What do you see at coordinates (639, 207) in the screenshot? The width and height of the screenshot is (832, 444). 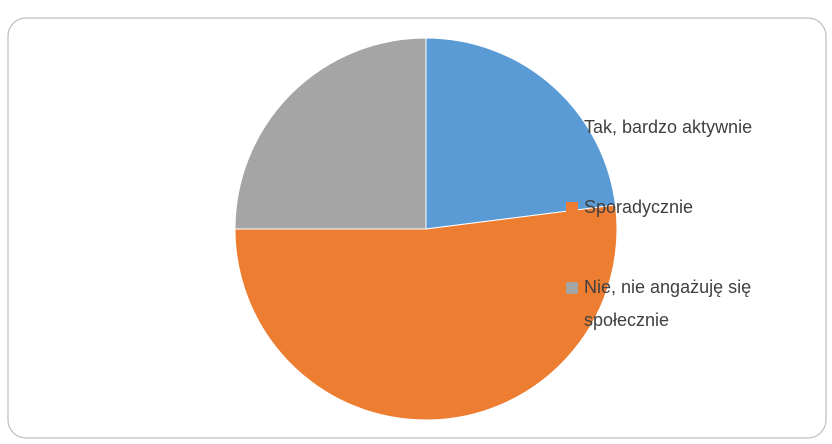 I see `legend-label: Sporadycznie` at bounding box center [639, 207].